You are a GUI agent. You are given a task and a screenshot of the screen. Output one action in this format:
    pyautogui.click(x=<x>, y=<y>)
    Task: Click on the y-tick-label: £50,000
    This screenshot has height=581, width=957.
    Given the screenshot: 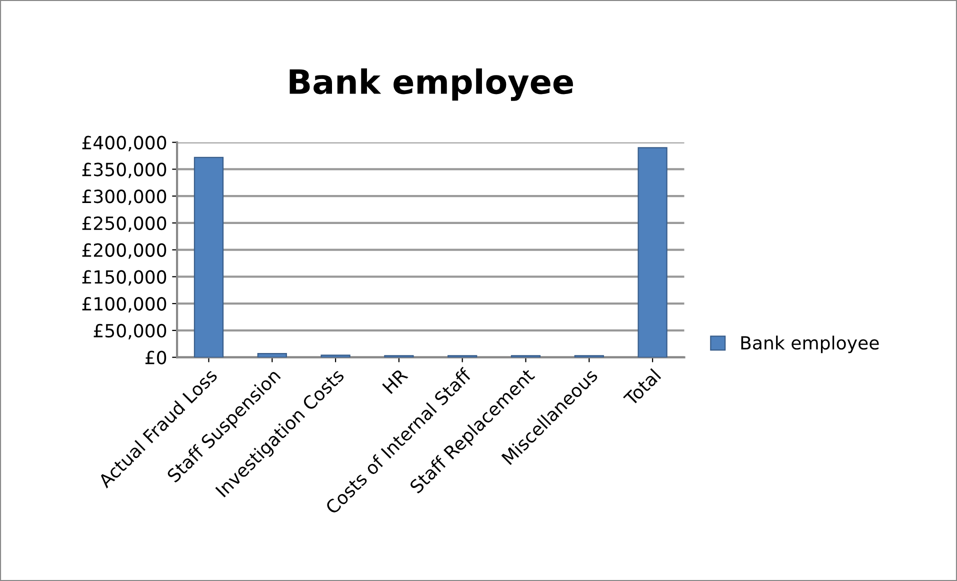 What is the action you would take?
    pyautogui.click(x=130, y=332)
    